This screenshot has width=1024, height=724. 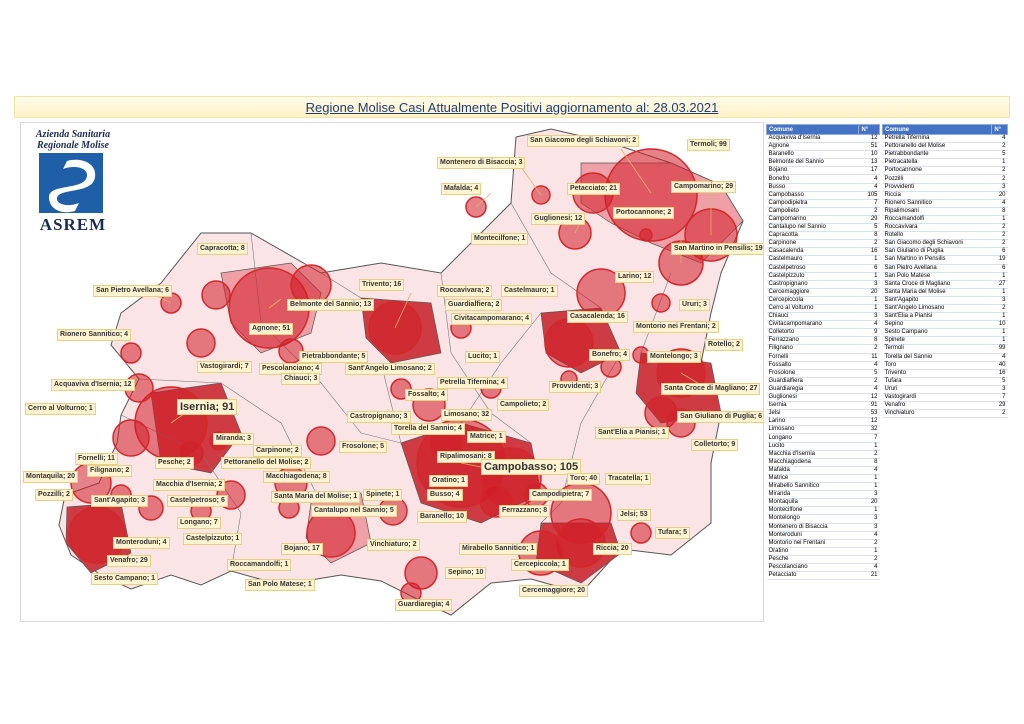 I want to click on label-limosano: Limosano; 32, so click(x=467, y=415).